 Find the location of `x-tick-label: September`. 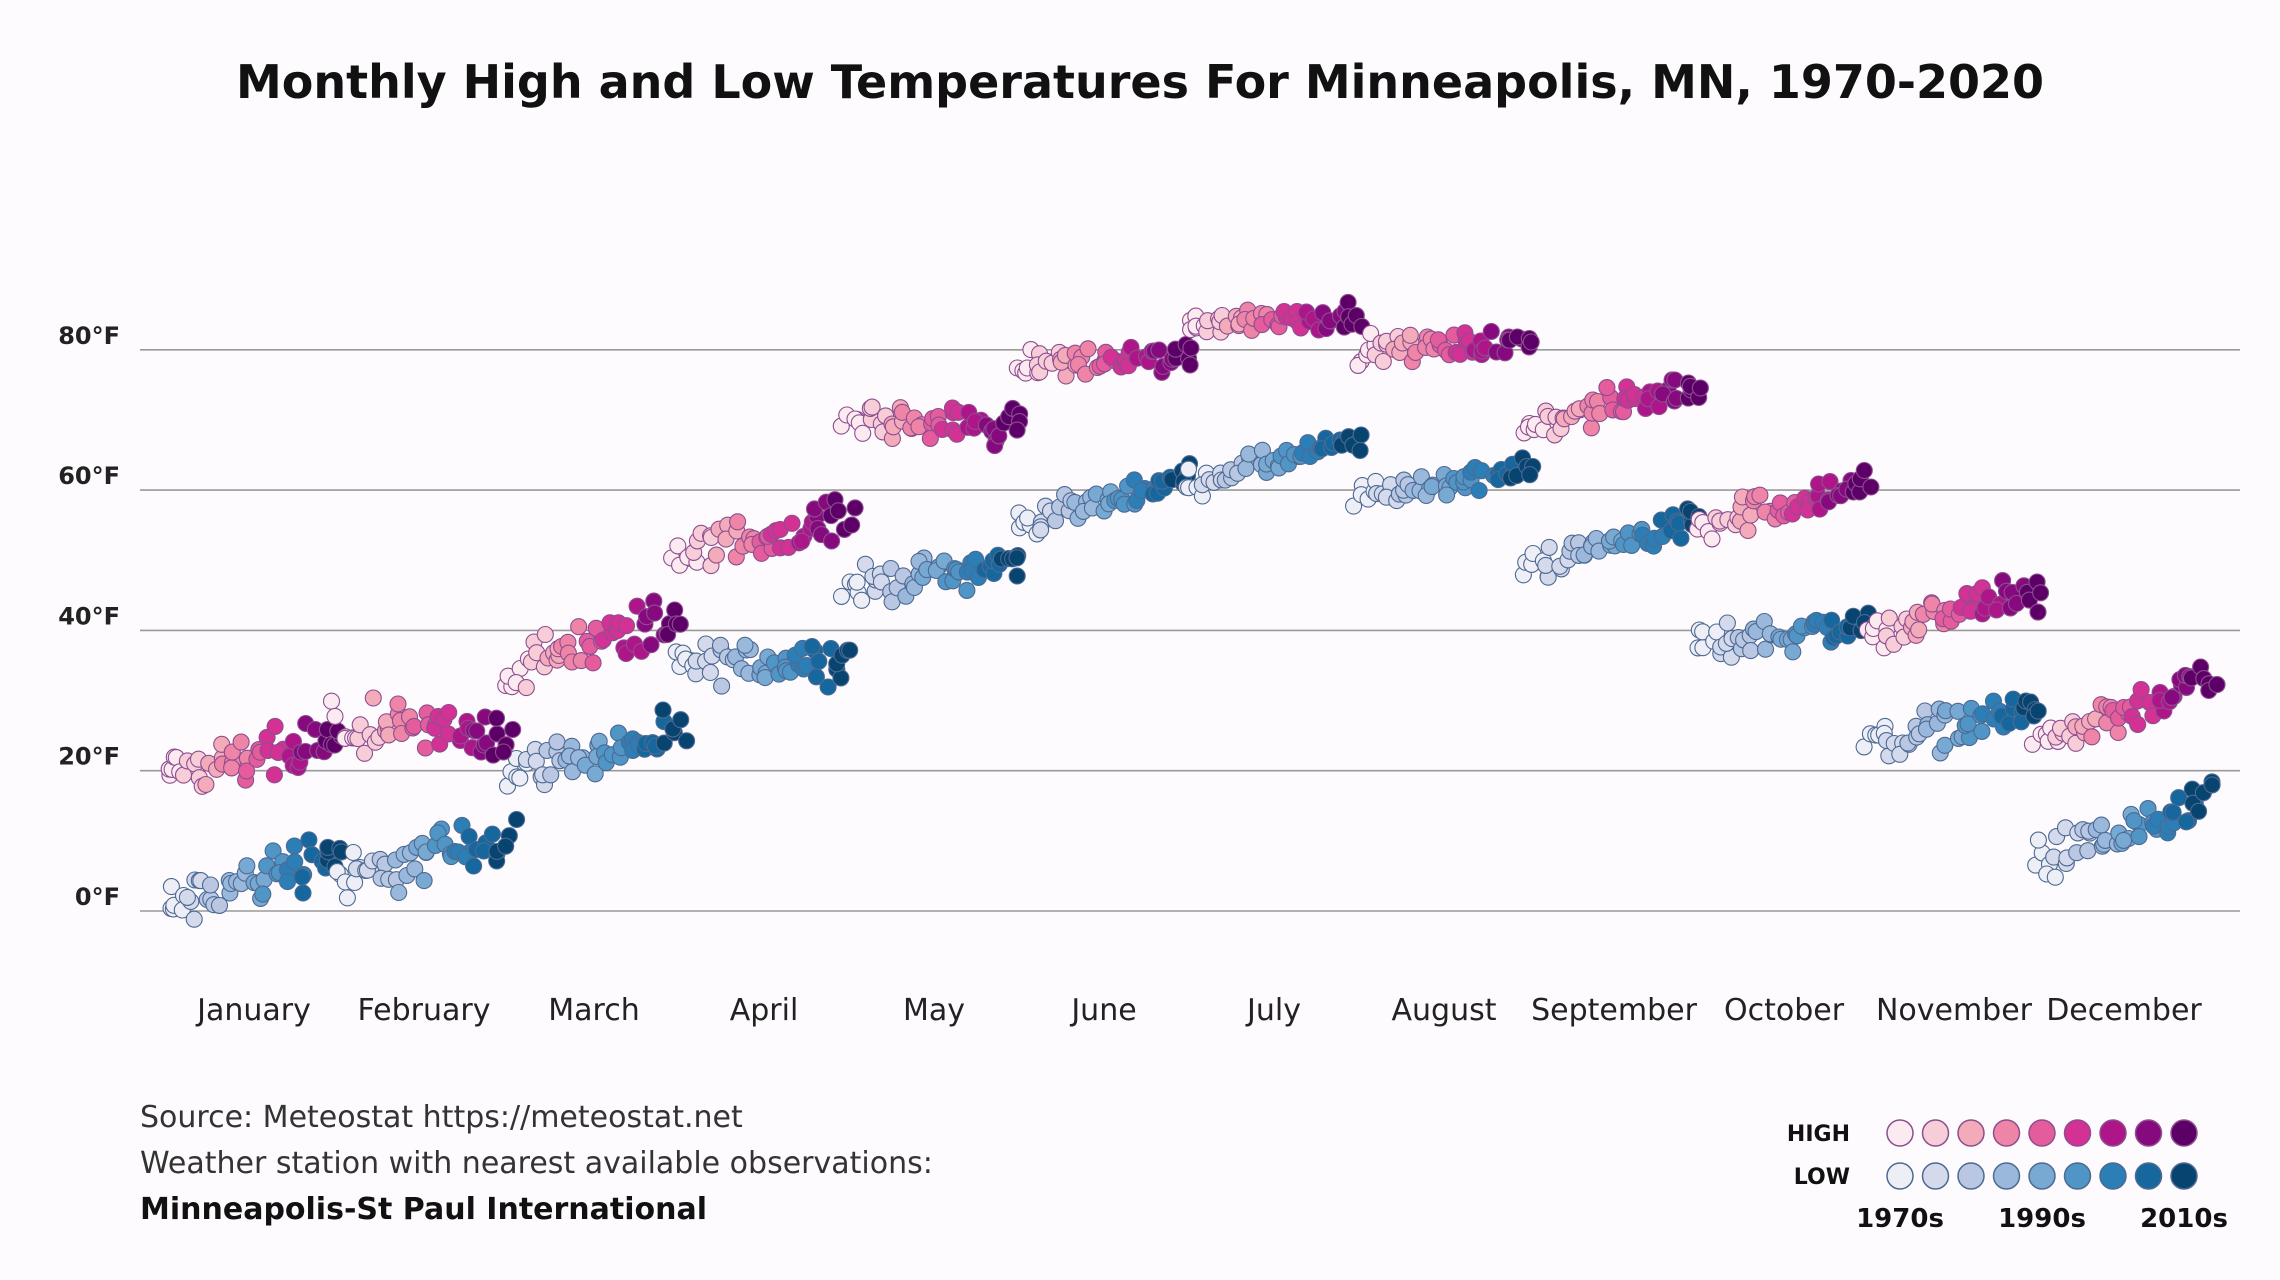

x-tick-label: September is located at coordinates (1614, 1010).